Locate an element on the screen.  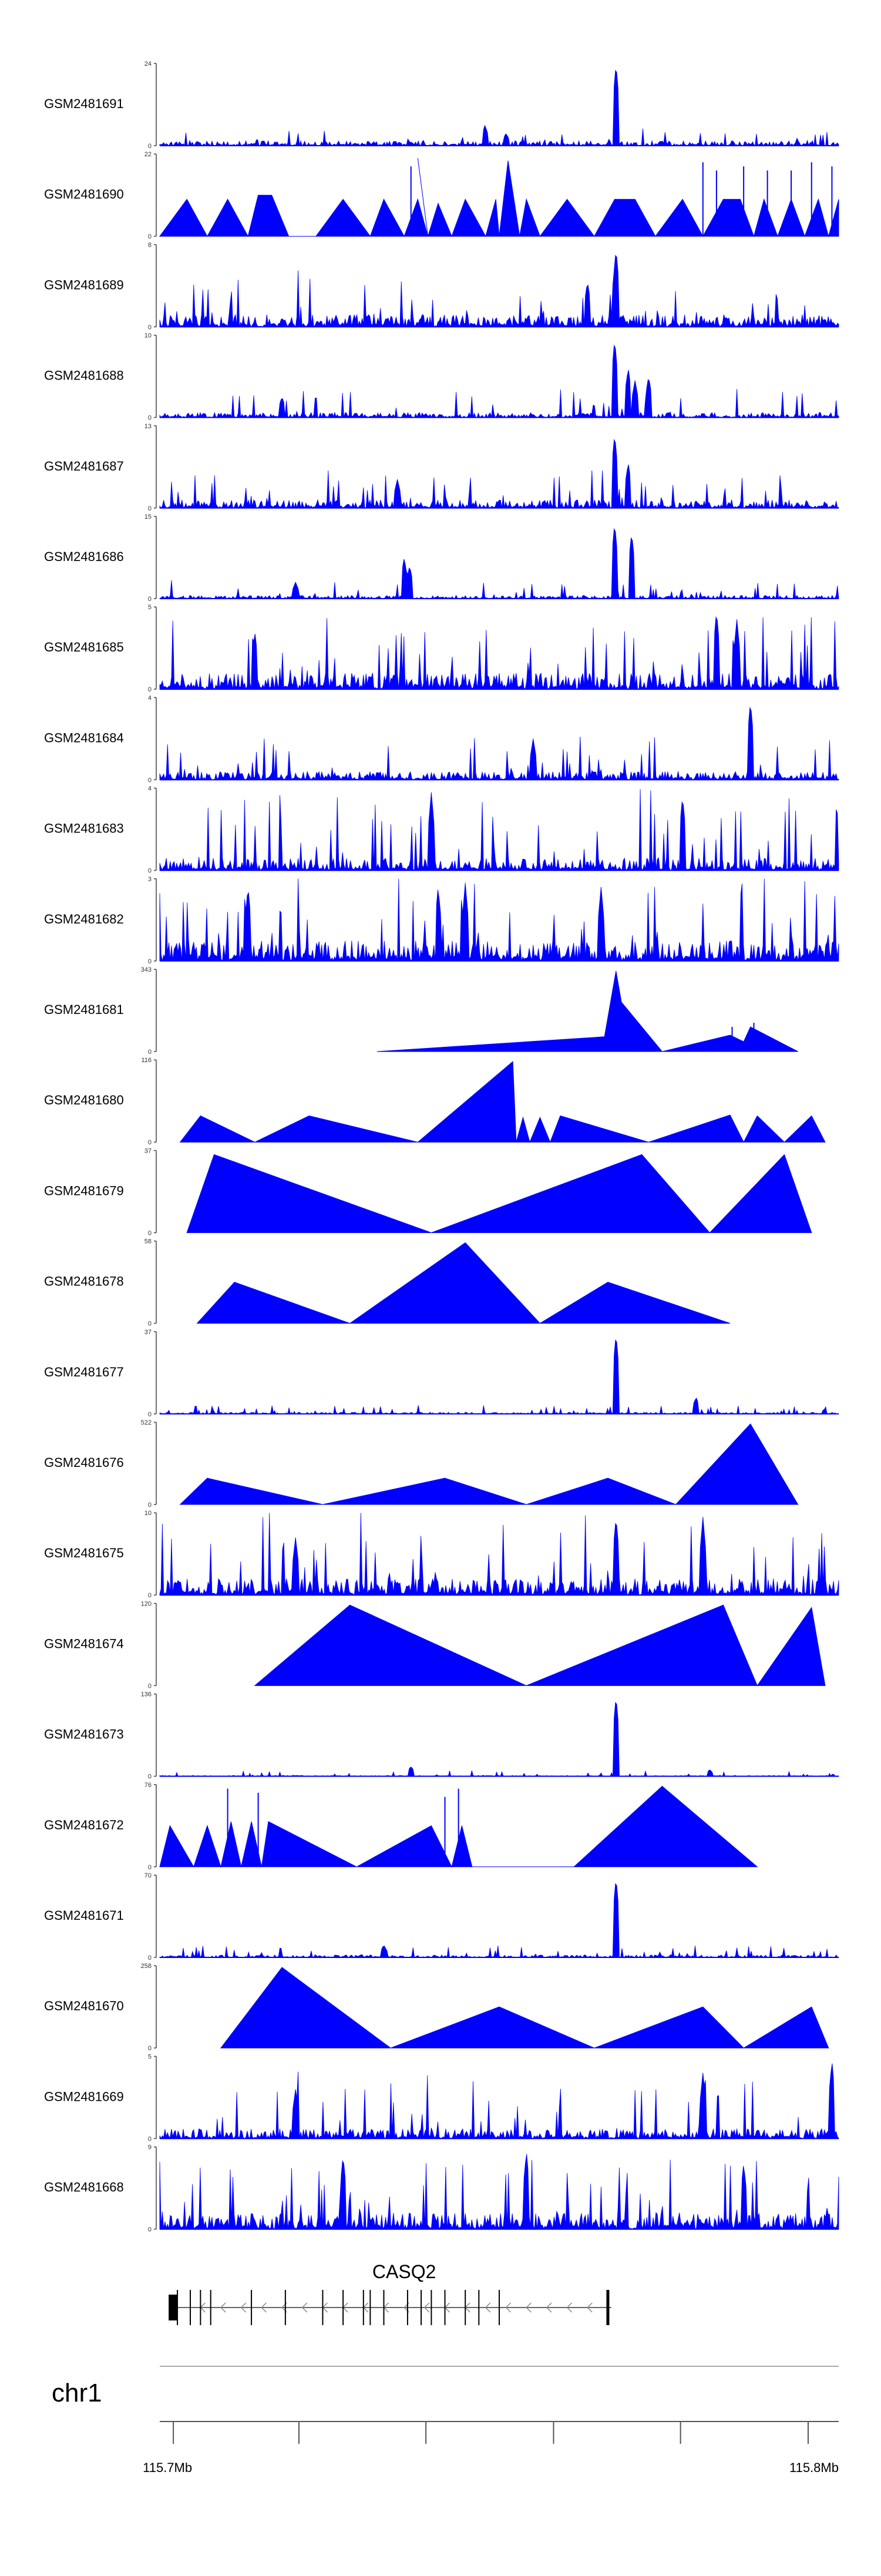
track-label: GSM2481676 is located at coordinates (84, 1462).